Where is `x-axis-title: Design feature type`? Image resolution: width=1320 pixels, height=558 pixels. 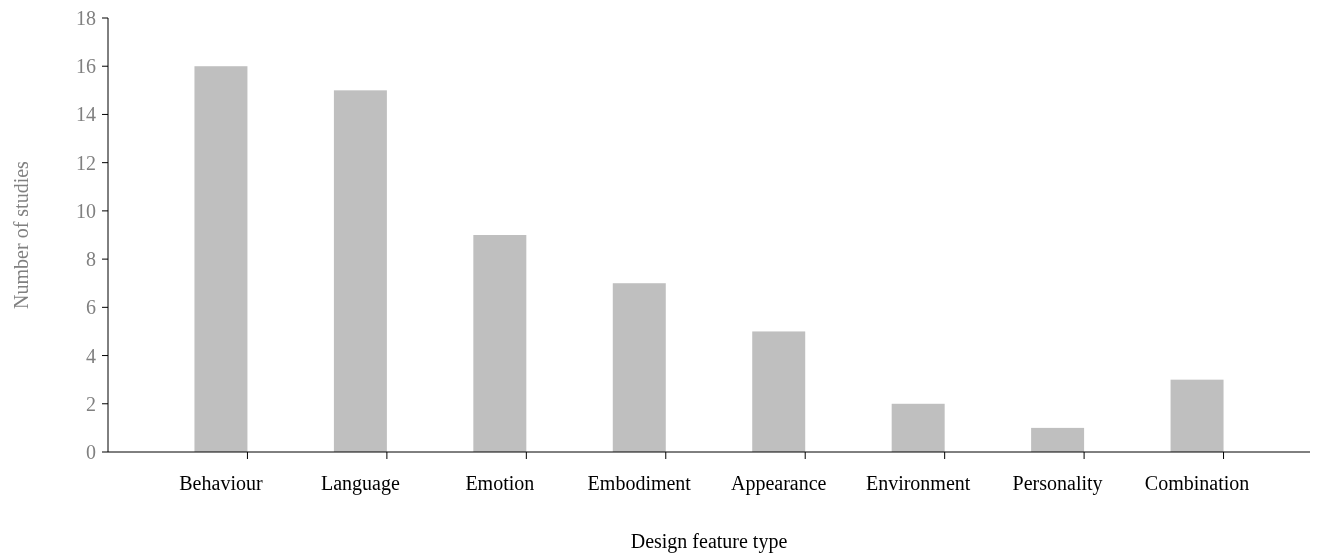 x-axis-title: Design feature type is located at coordinates (709, 541).